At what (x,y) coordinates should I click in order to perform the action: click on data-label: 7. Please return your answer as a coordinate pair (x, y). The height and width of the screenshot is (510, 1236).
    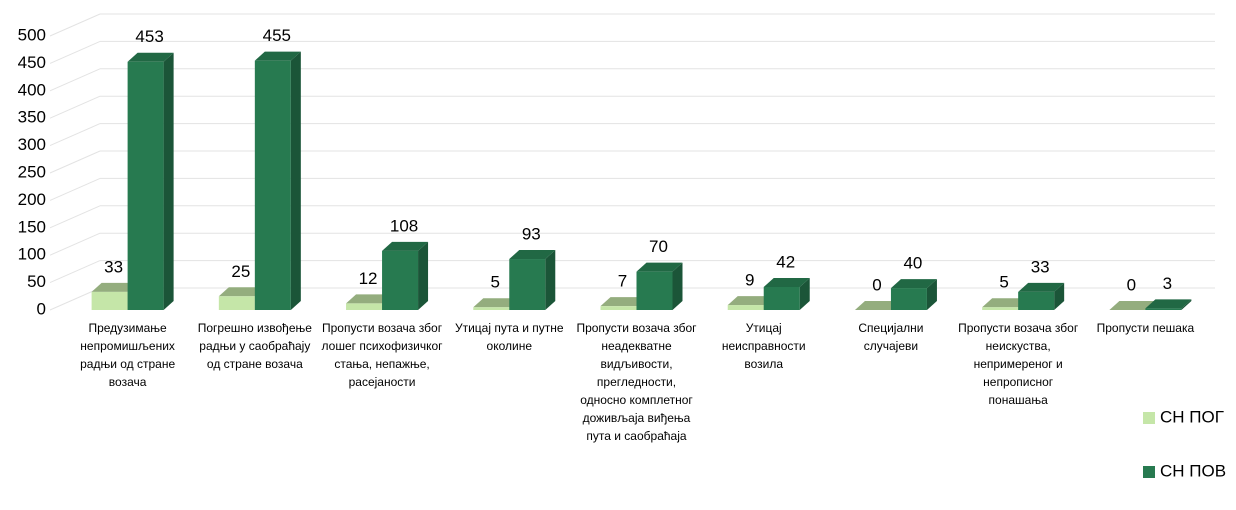
    Looking at the image, I should click on (622, 281).